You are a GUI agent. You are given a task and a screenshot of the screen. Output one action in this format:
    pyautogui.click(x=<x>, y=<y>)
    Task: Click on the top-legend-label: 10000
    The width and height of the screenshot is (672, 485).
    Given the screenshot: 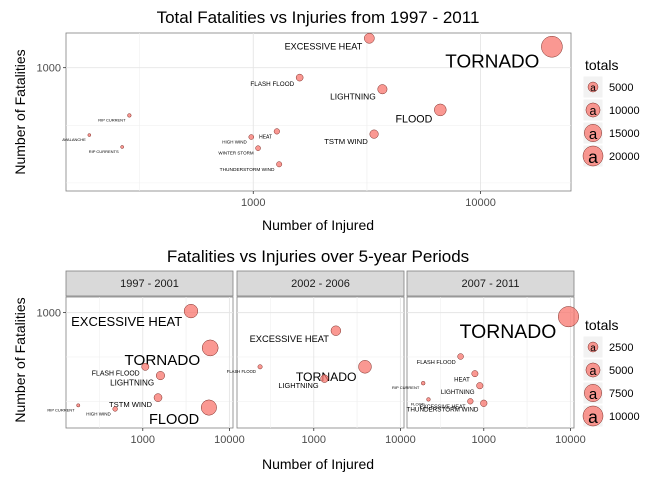 What is the action you would take?
    pyautogui.click(x=624, y=111)
    